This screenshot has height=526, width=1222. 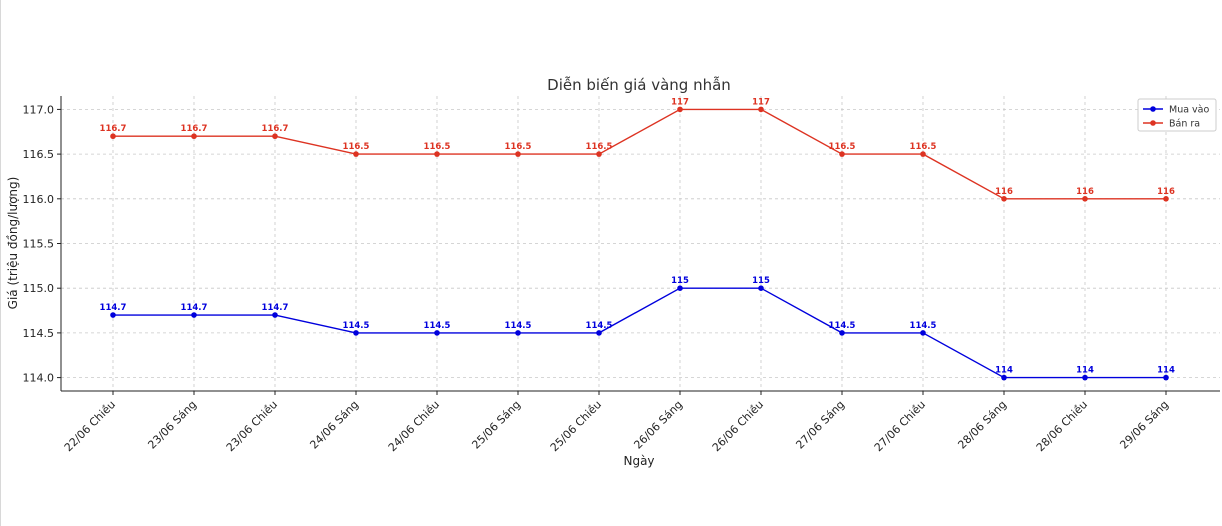 I want to click on y-tick-label: 114.5, so click(x=39, y=333).